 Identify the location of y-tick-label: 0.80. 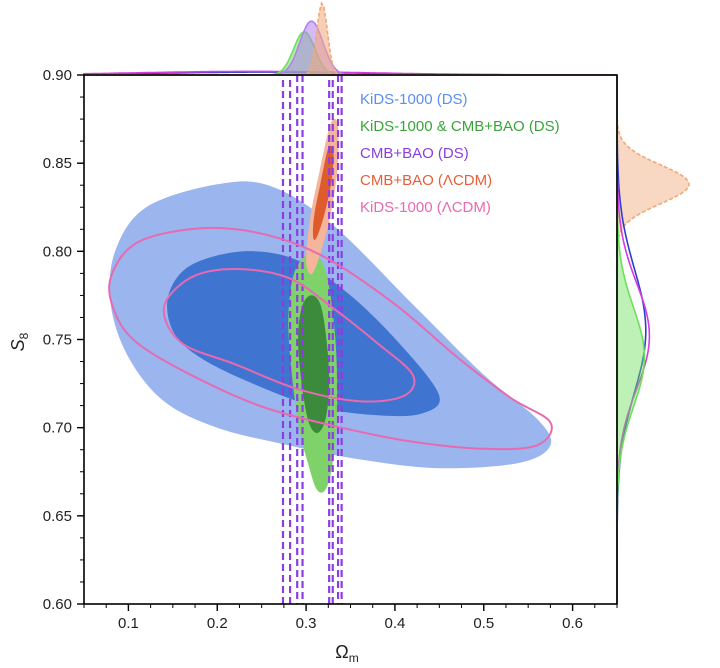
(57, 251).